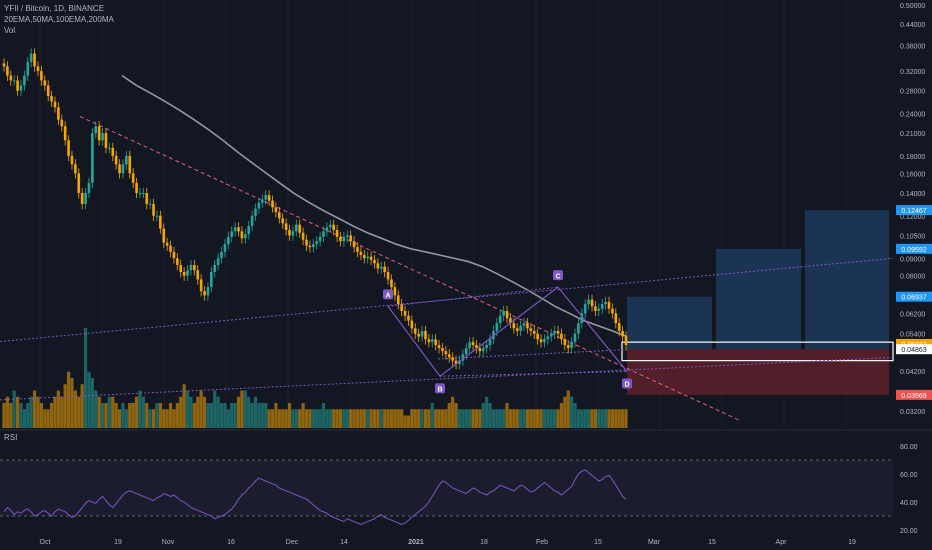  What do you see at coordinates (473, 296) in the screenshot?
I see `harmonic-ac` at bounding box center [473, 296].